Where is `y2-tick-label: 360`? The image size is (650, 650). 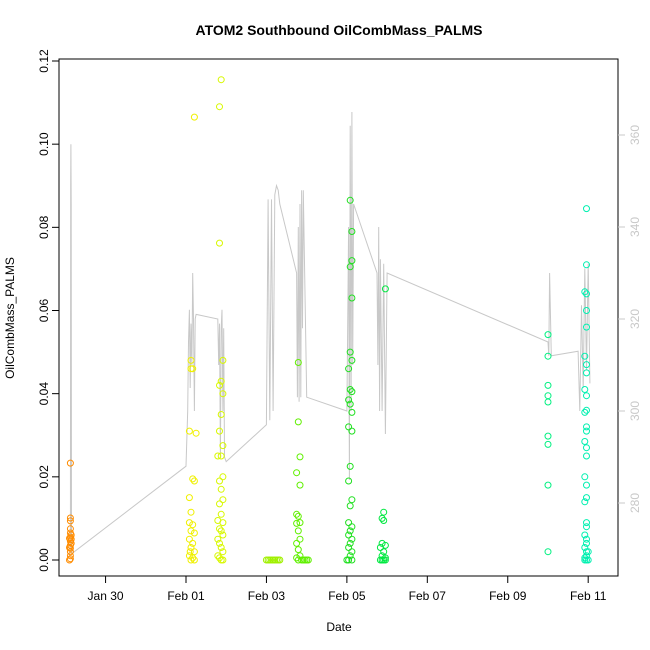
y2-tick-label: 360 is located at coordinates (635, 135).